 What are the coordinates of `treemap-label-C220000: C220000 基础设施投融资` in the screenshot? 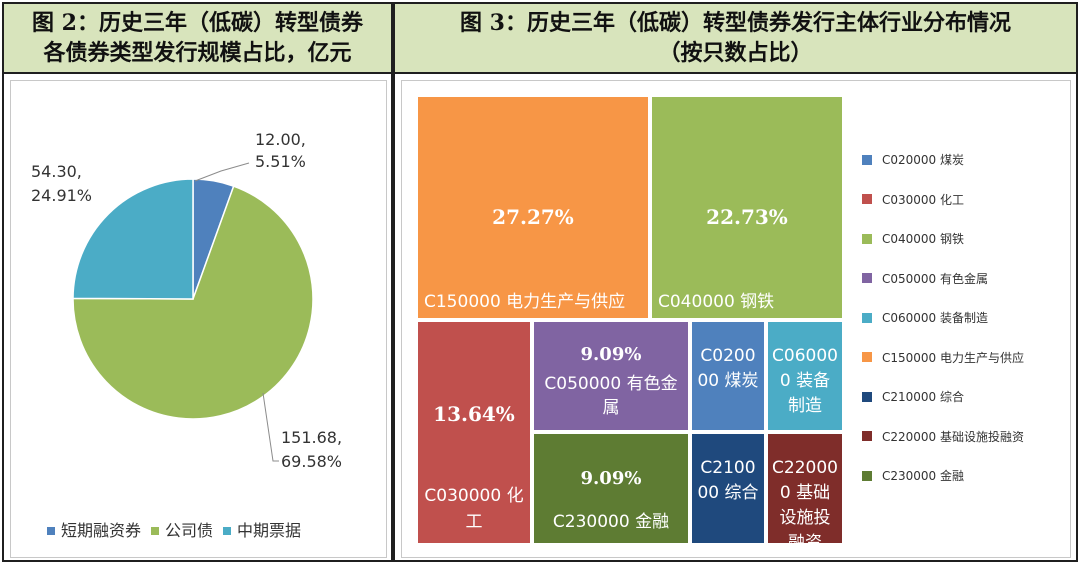 It's located at (805, 501).